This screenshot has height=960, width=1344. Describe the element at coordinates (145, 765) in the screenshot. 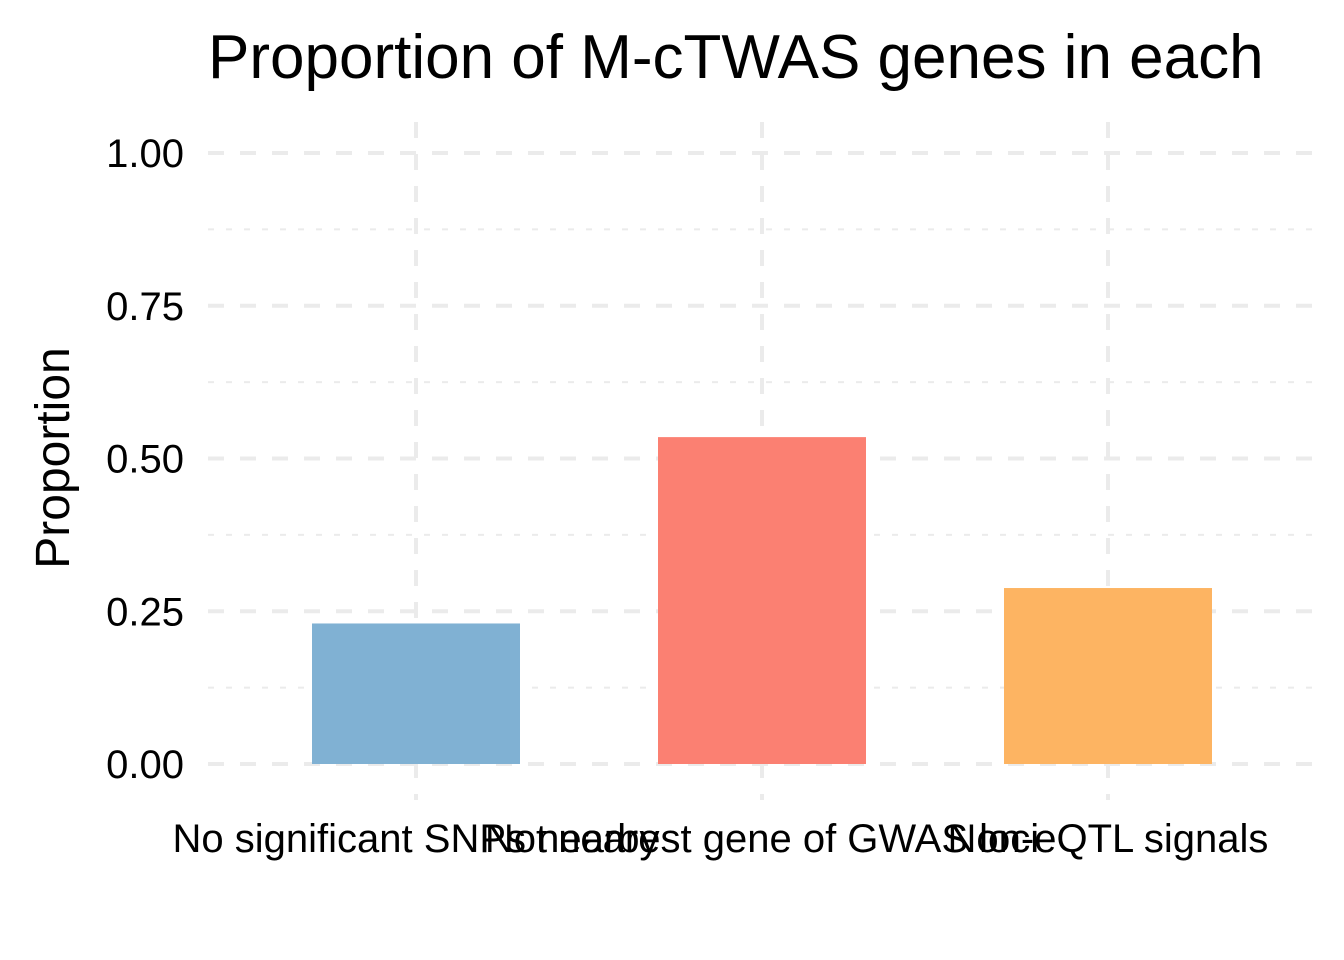

I see `y-tick-label: 0.00` at that location.